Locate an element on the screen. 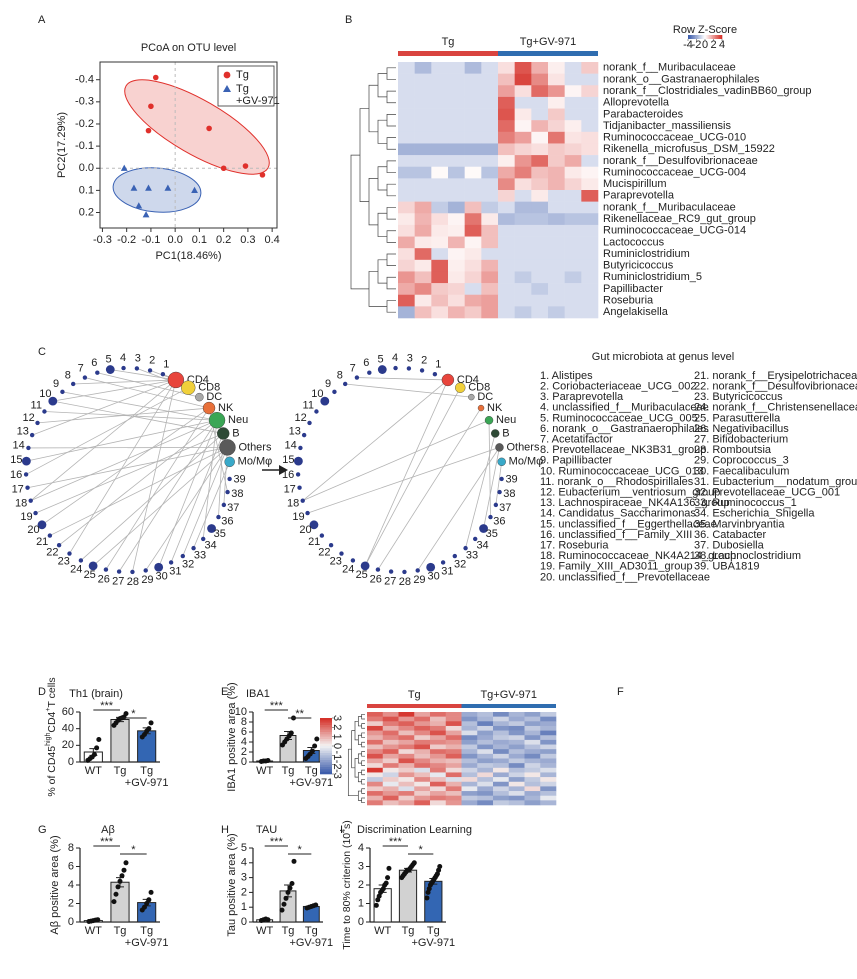 The image size is (857, 979). genus-node-label: 36 is located at coordinates (227, 522).